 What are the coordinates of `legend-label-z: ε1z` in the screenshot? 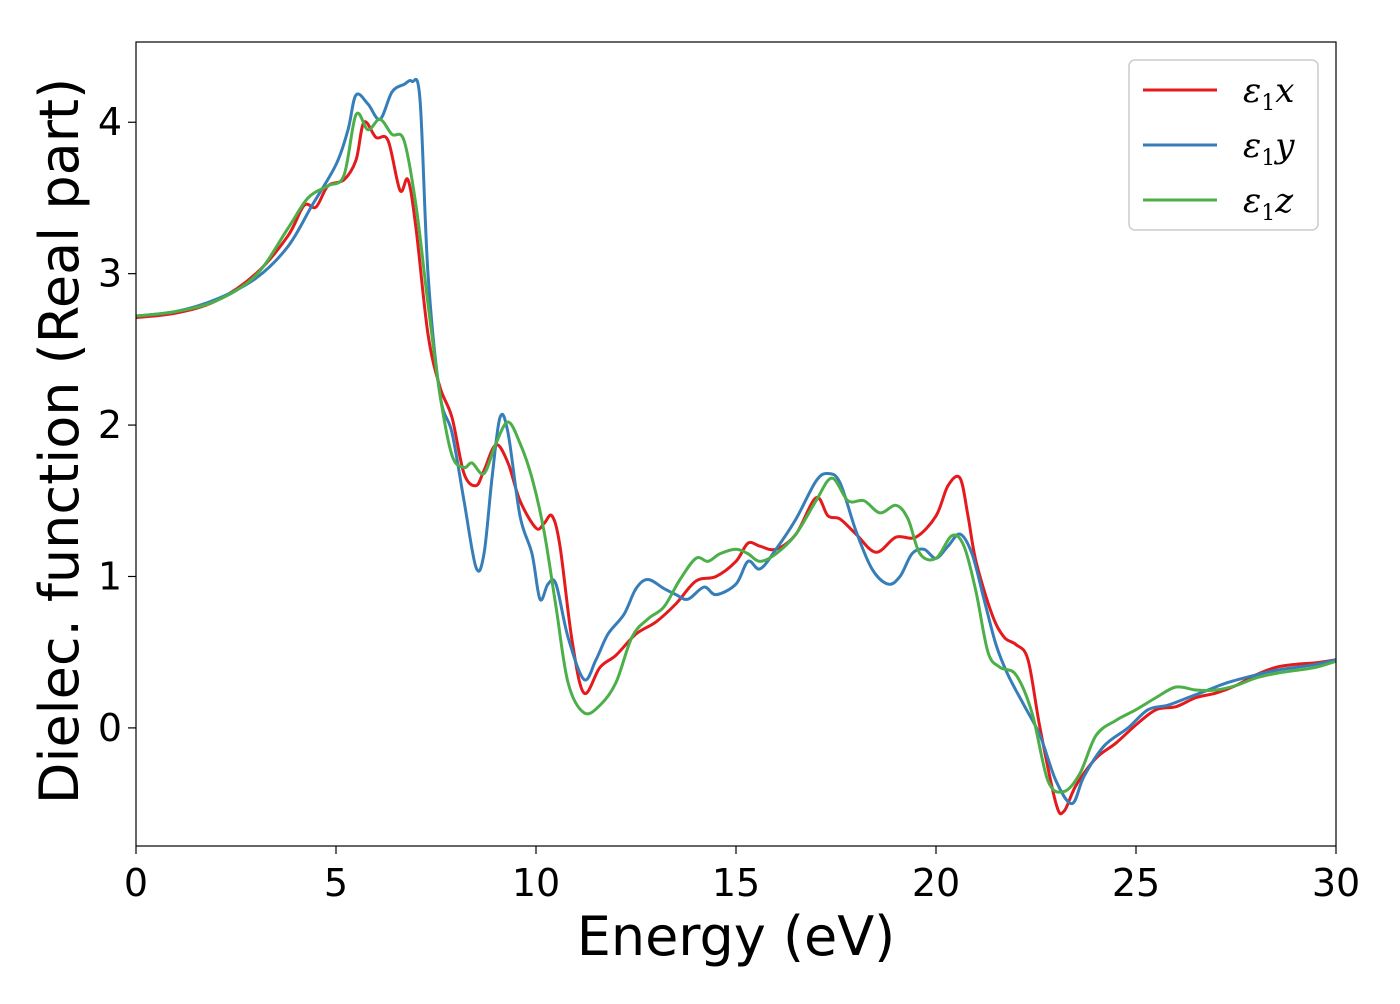 It's located at (1268, 203).